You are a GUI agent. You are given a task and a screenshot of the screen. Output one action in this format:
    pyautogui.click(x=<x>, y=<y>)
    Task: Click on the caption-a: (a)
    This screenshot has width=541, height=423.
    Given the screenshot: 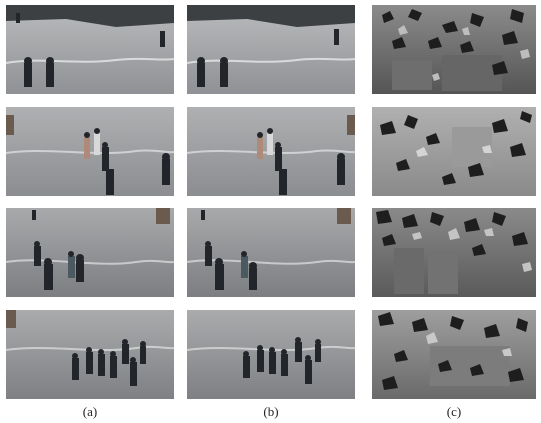 What is the action you would take?
    pyautogui.click(x=90, y=411)
    